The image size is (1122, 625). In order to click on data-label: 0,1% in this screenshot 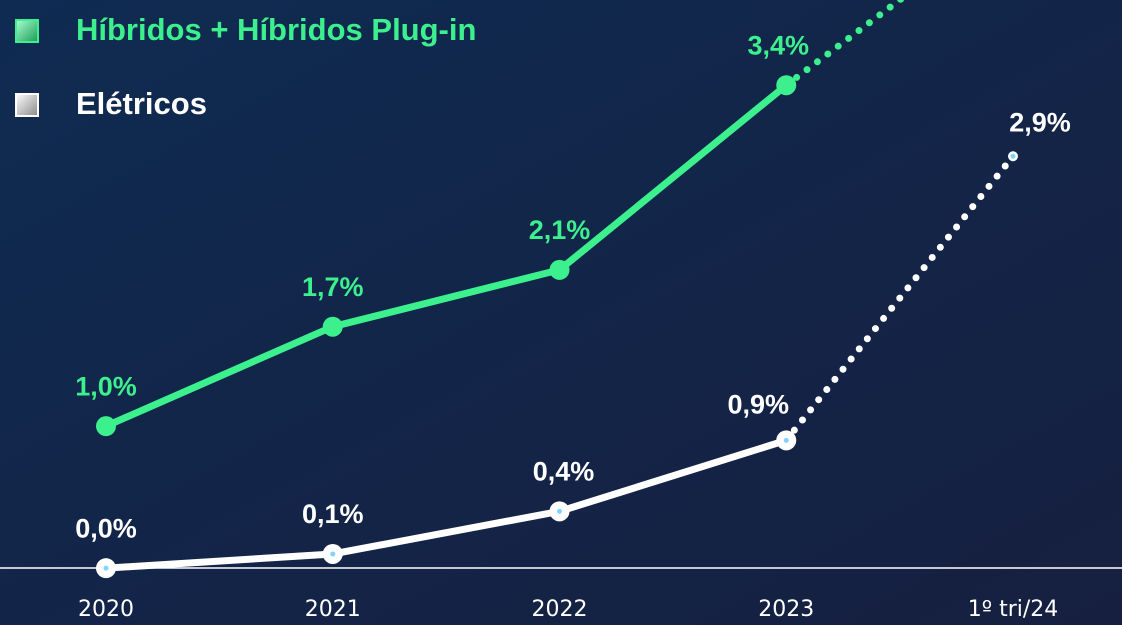, I will do `click(333, 514)`.